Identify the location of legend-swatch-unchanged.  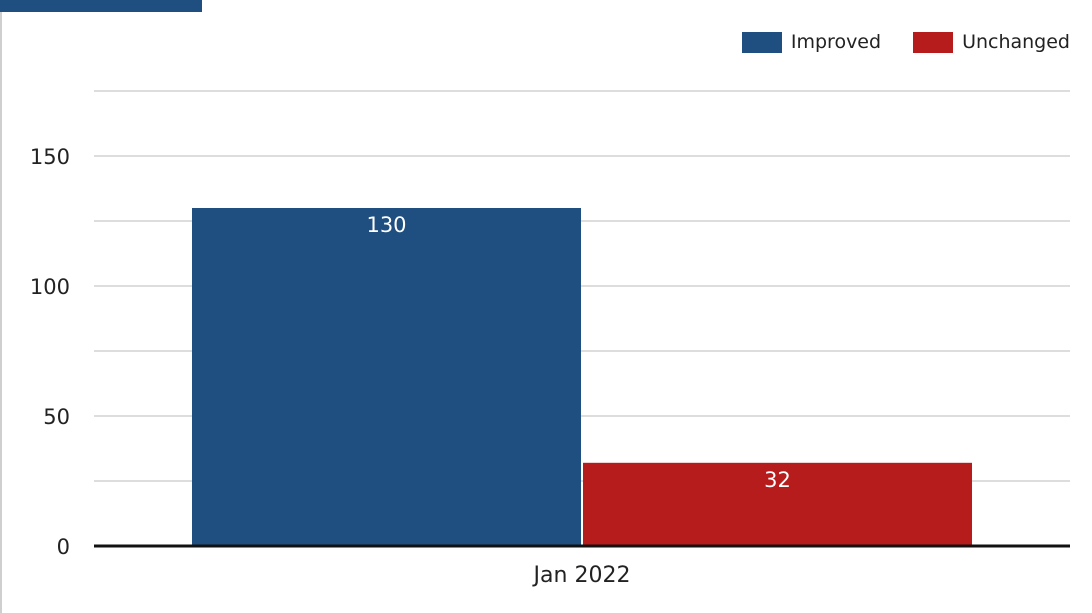
(933, 42).